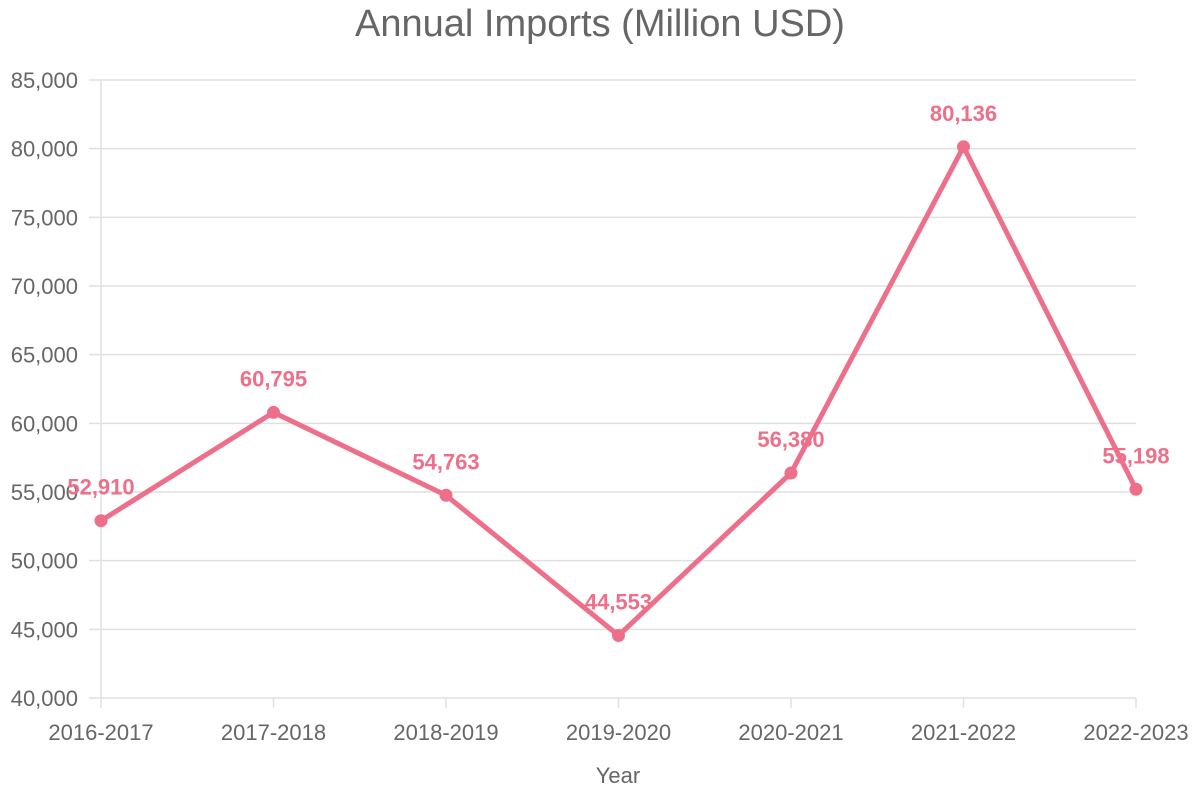 The width and height of the screenshot is (1200, 800). What do you see at coordinates (445, 732) in the screenshot?
I see `x-tick-label: 2018-2019` at bounding box center [445, 732].